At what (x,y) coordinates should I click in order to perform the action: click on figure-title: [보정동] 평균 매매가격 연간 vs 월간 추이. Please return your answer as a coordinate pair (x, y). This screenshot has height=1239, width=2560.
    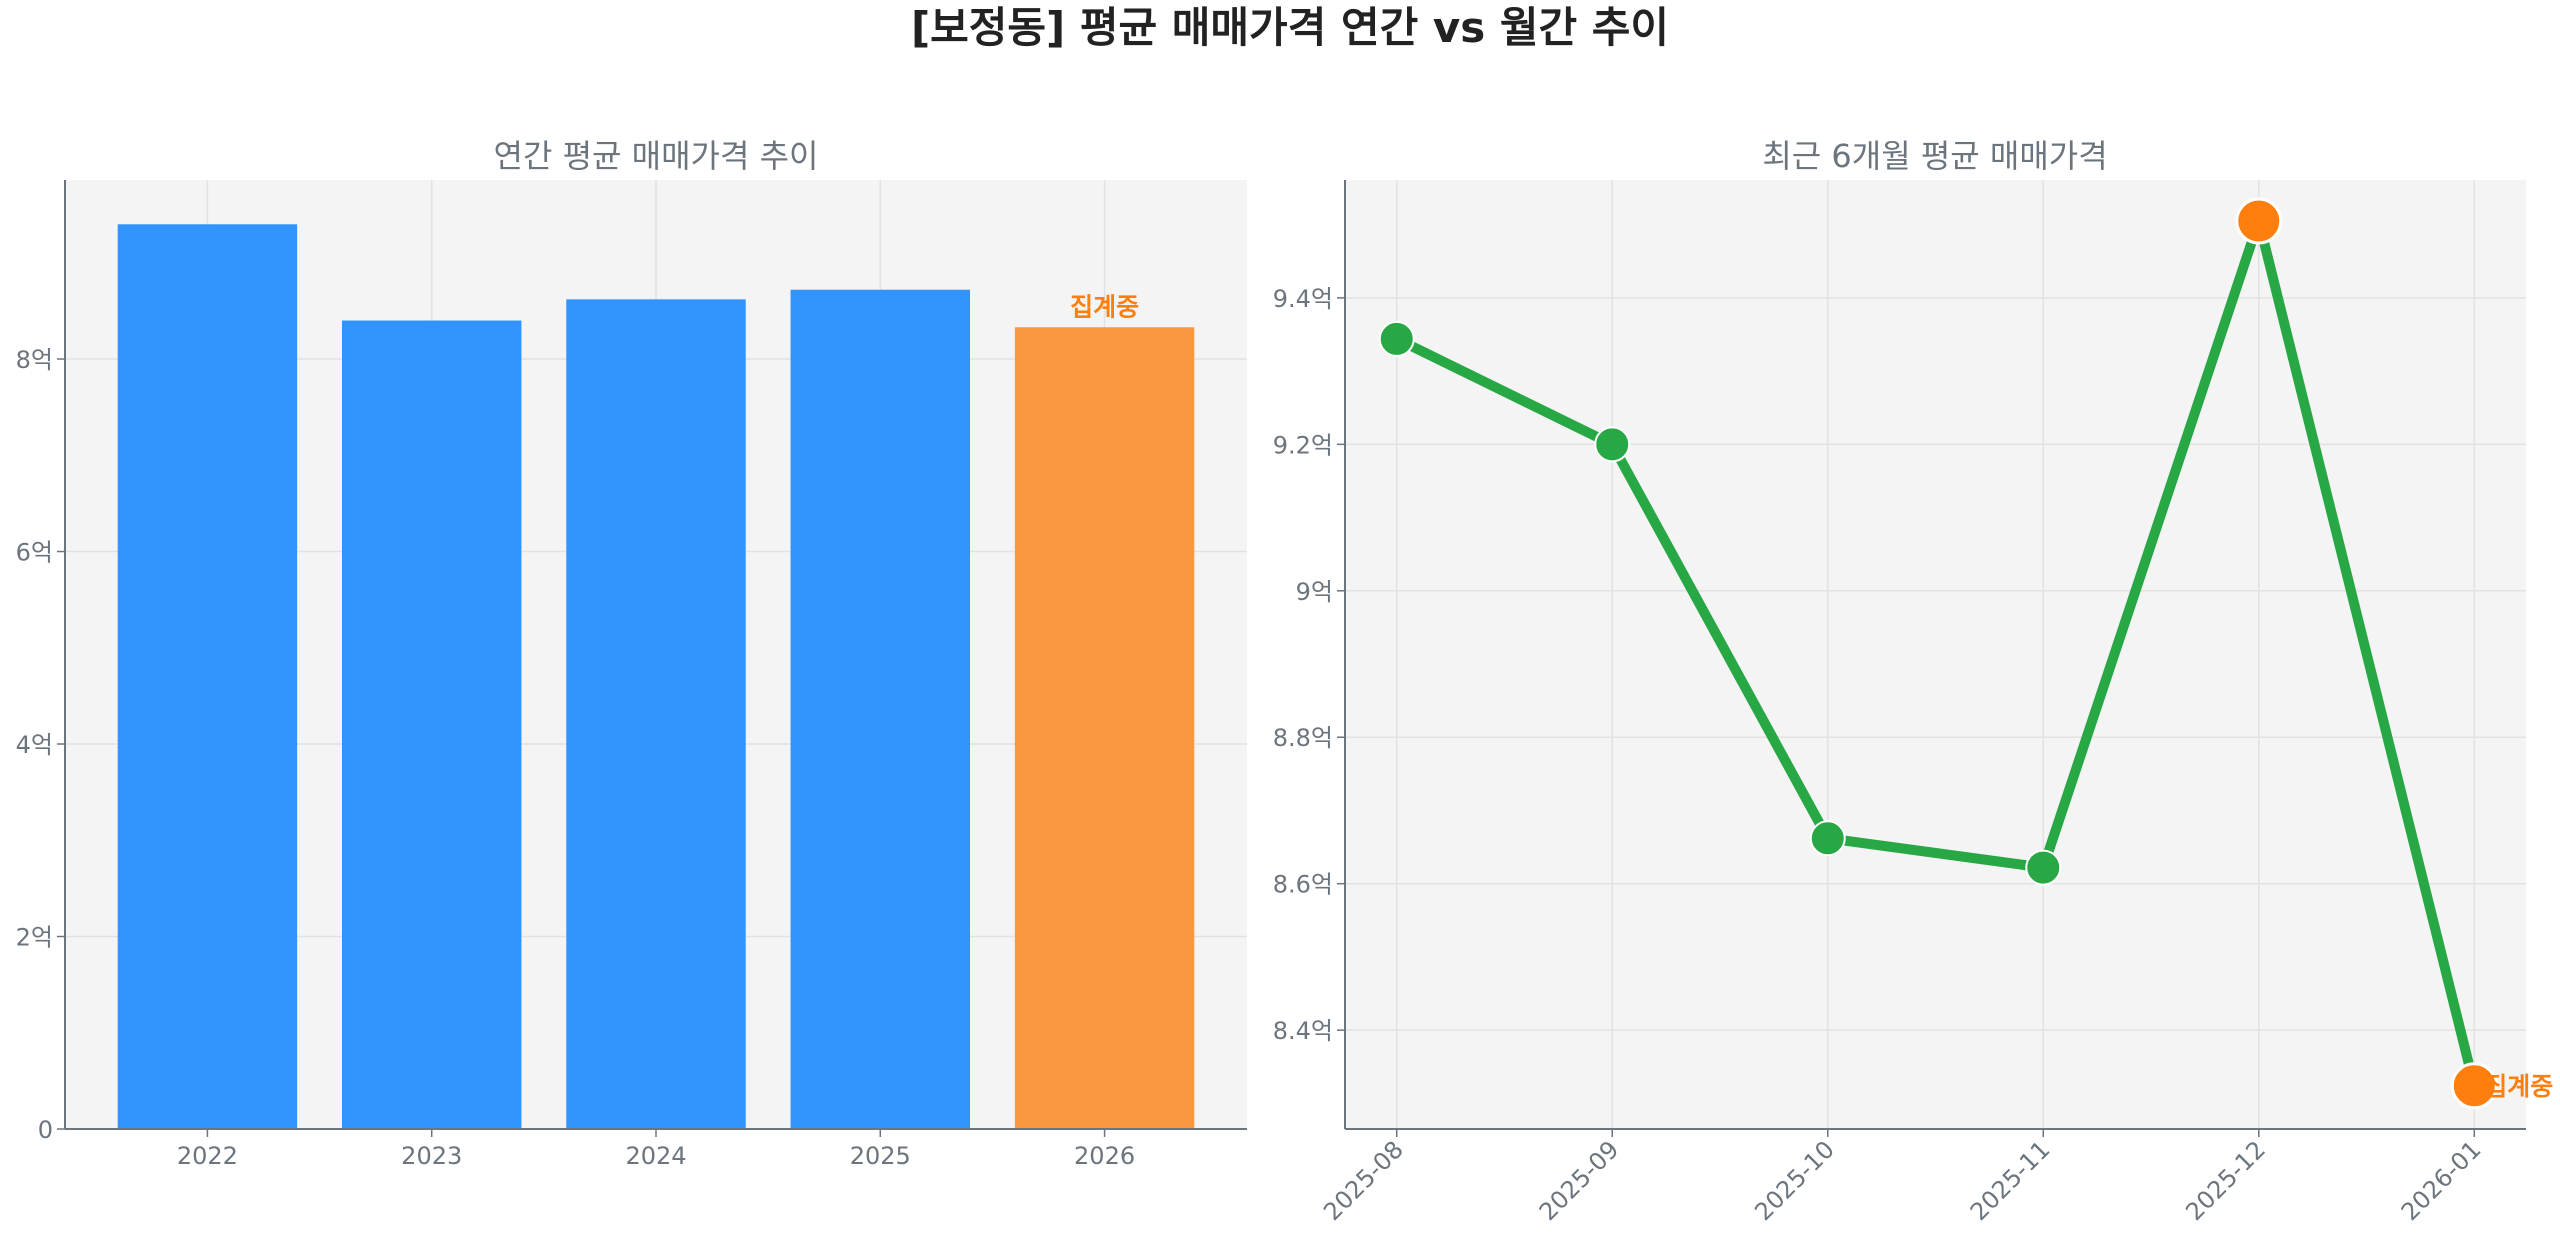
    Looking at the image, I should click on (1290, 27).